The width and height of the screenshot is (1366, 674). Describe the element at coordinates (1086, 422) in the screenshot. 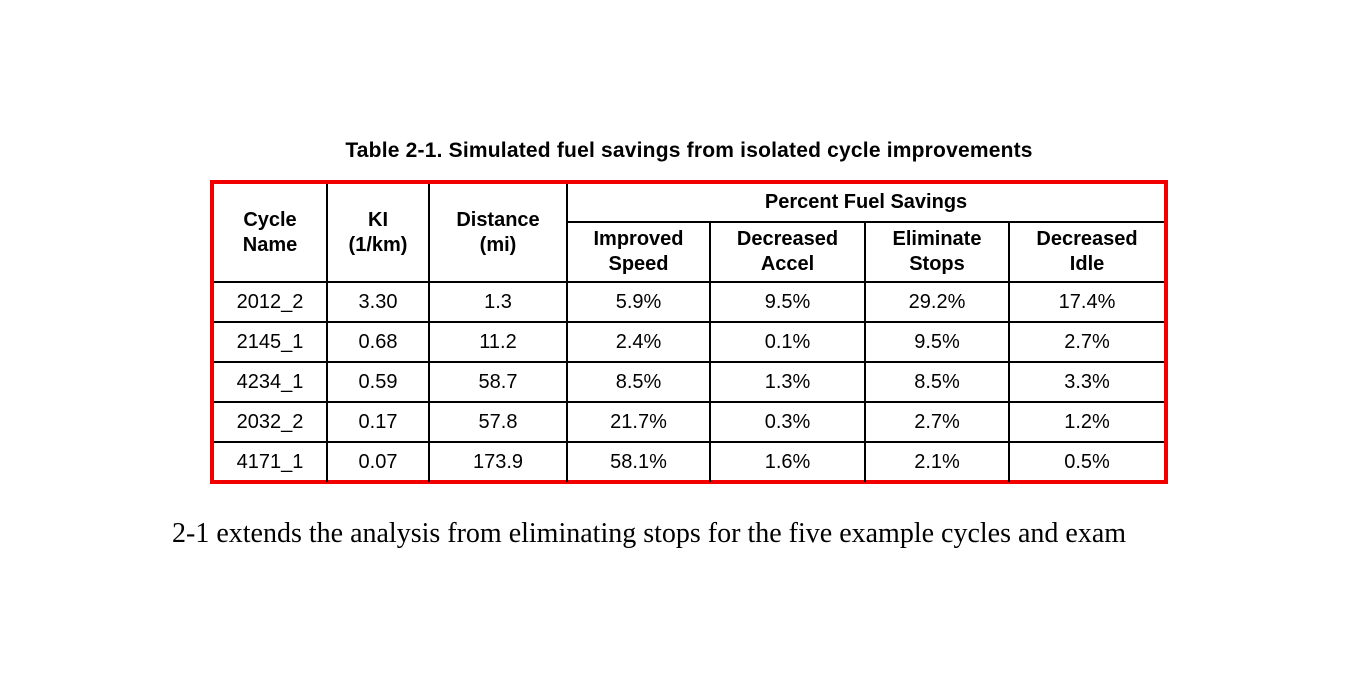

I see `cell-decreased-idle: 1.2%` at that location.